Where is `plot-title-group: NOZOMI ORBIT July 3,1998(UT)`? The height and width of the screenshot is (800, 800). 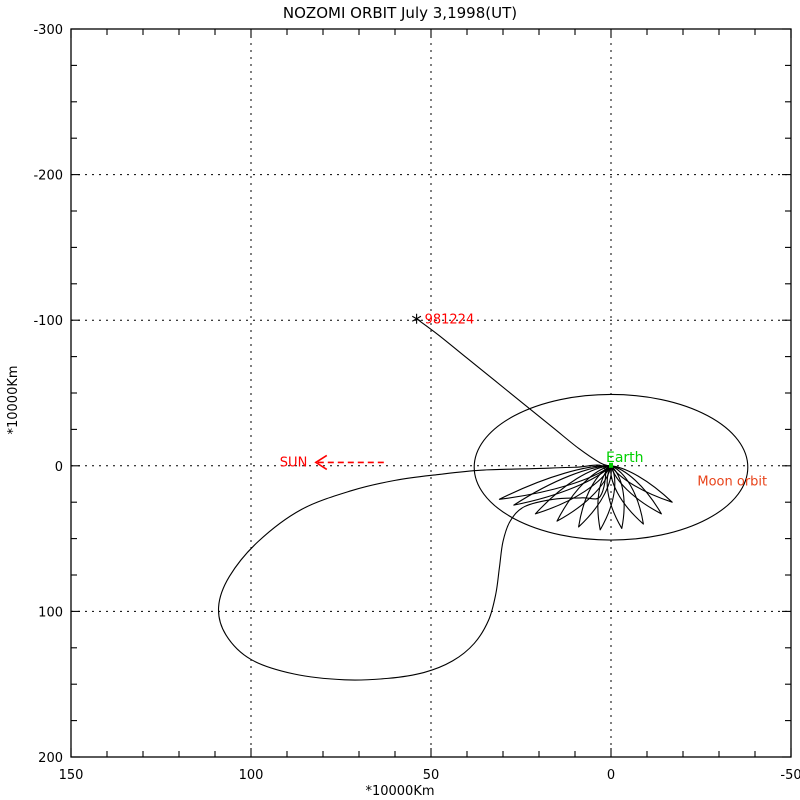
plot-title-group: NOZOMI ORBIT July 3,1998(UT) is located at coordinates (400, 13).